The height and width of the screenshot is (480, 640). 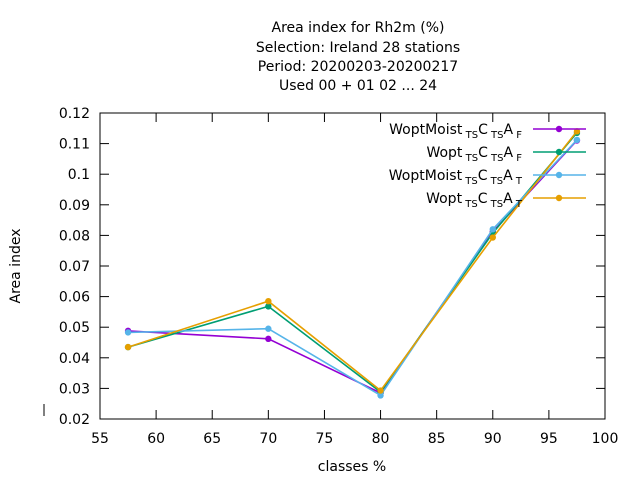 What do you see at coordinates (455, 131) in the screenshot?
I see `legend-label: WoptMoist TSC TSA F` at bounding box center [455, 131].